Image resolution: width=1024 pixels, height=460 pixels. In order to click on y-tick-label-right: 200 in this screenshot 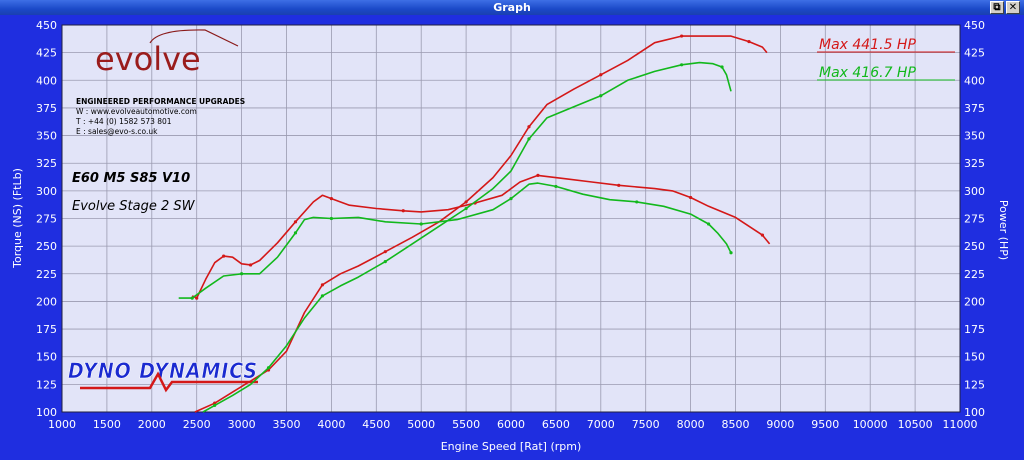, I will do `click(974, 301)`.